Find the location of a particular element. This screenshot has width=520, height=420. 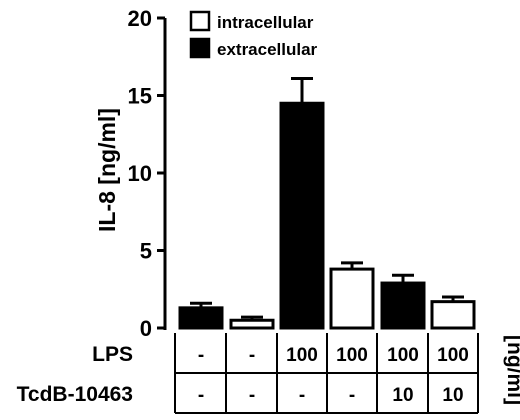

y-tick-label: 10 is located at coordinates (140, 173).